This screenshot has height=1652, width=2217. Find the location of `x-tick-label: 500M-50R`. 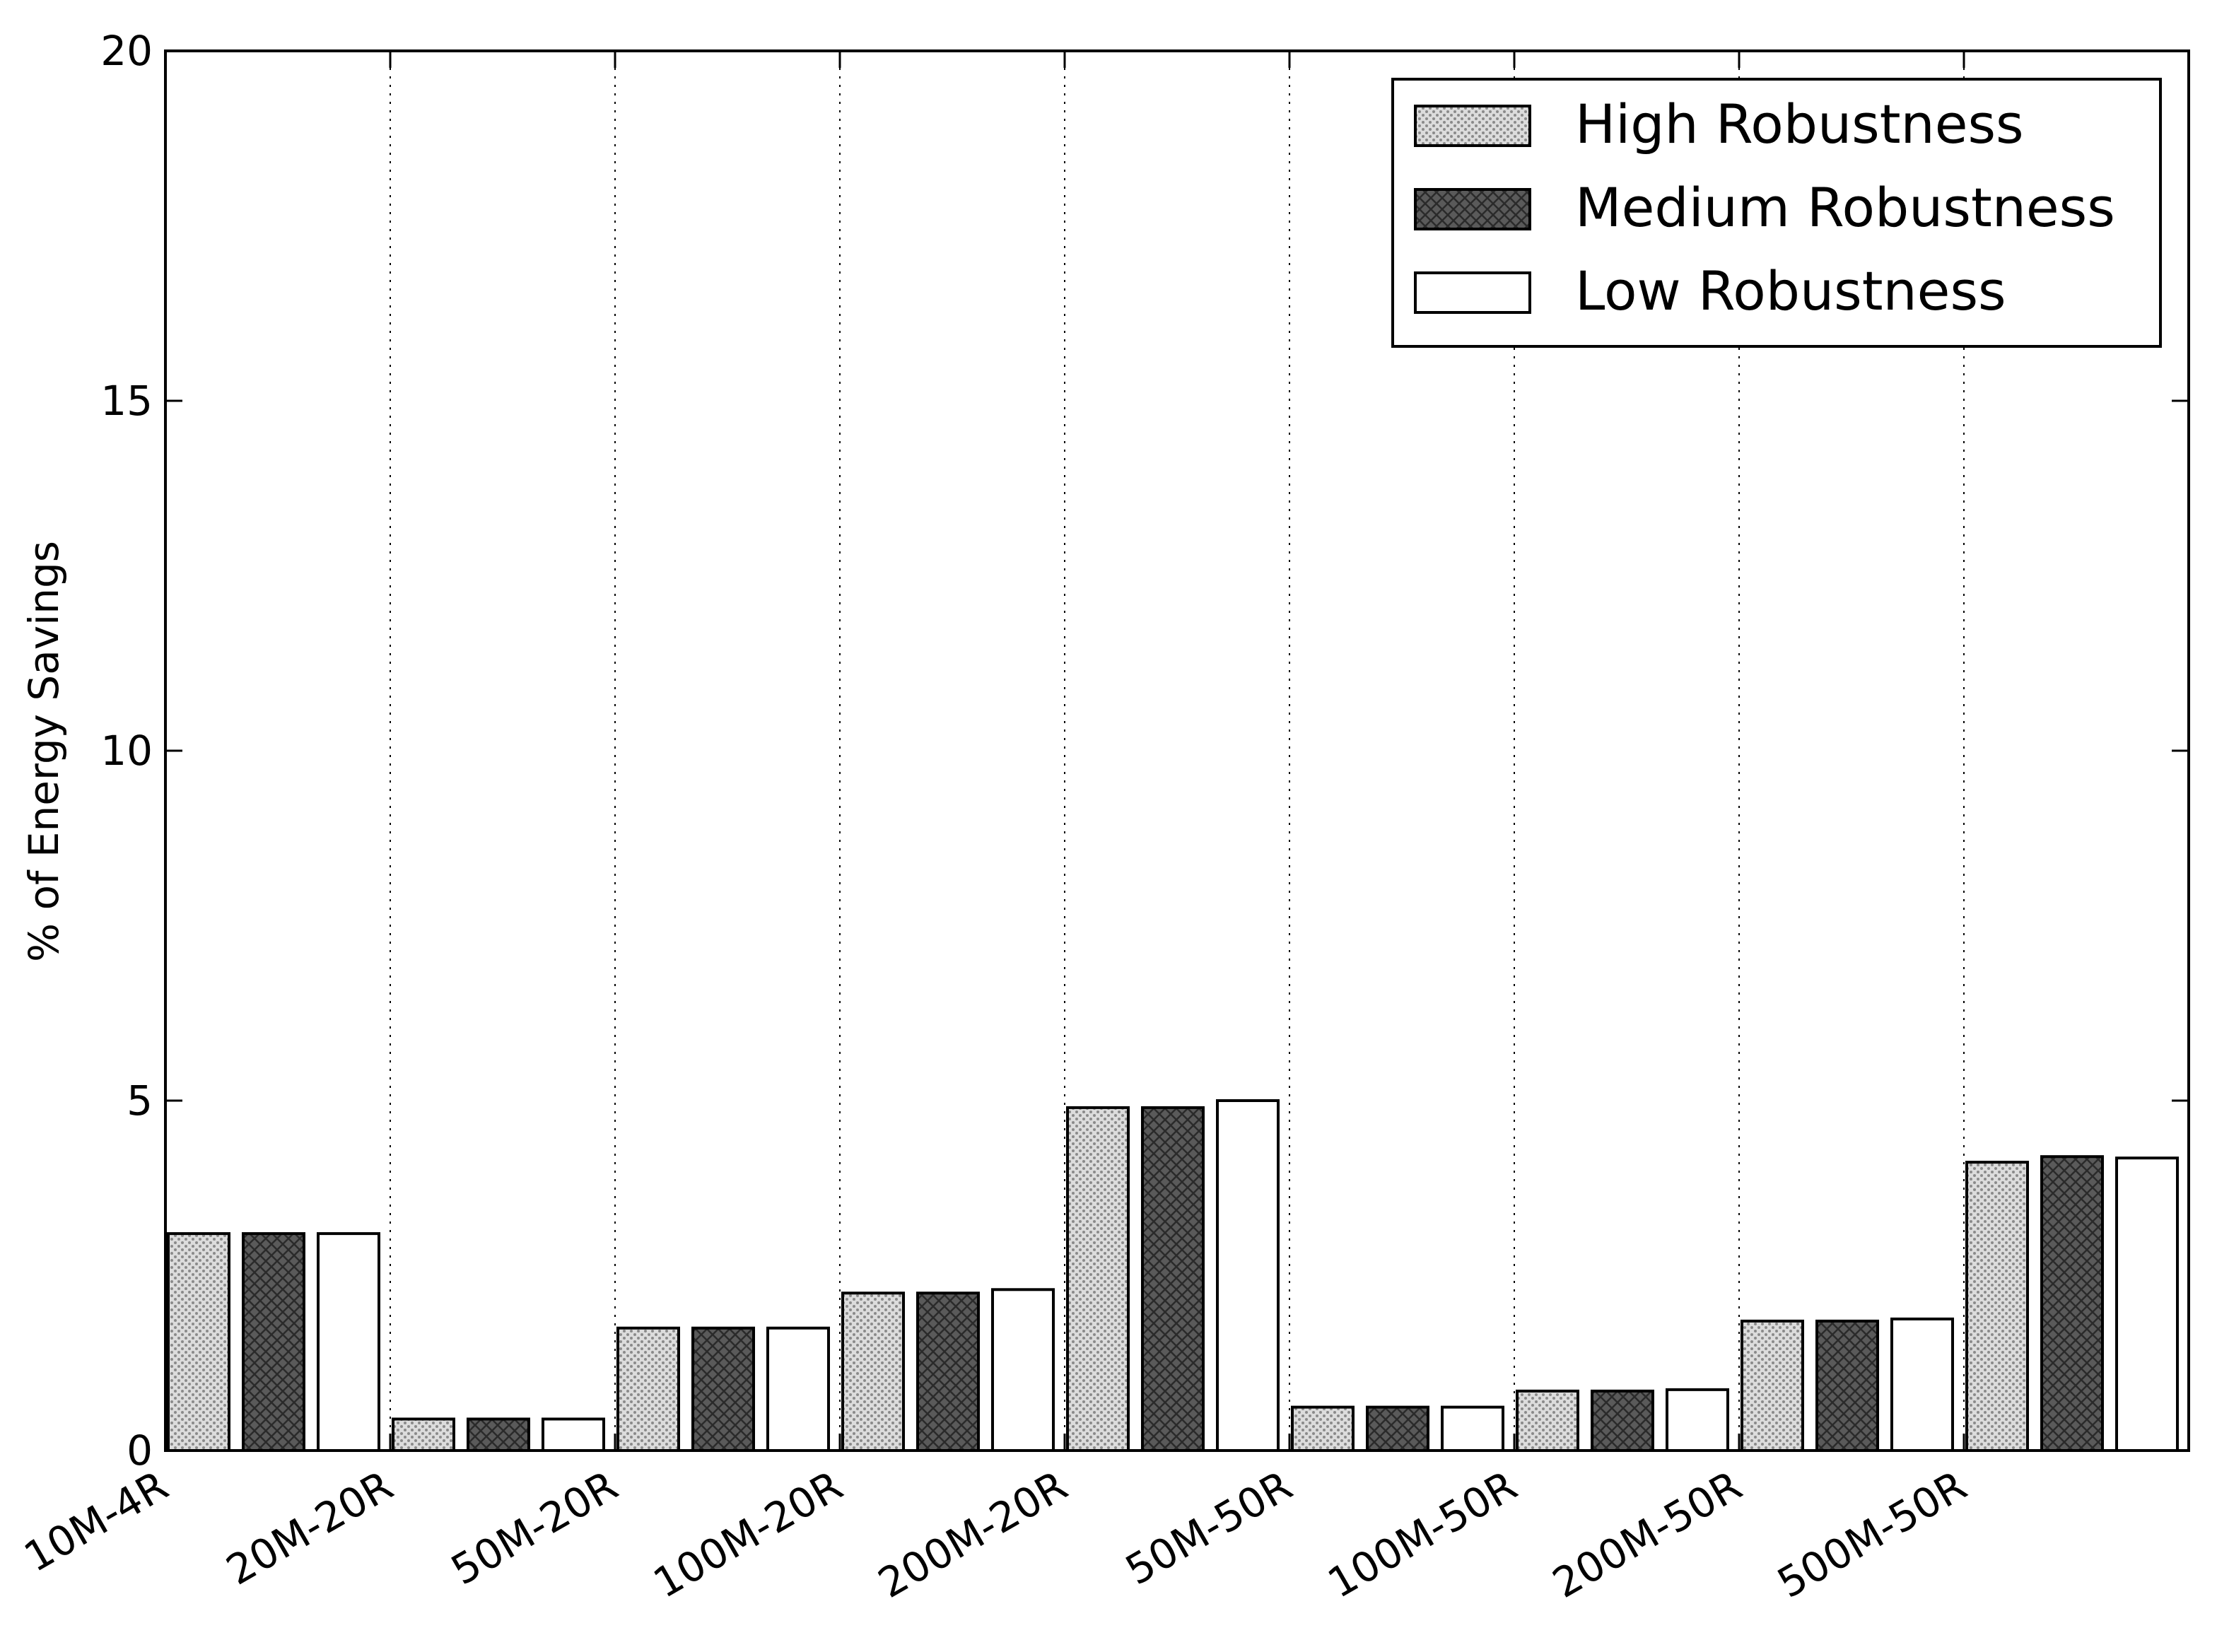

x-tick-label: 500M-50R is located at coordinates (1872, 1534).